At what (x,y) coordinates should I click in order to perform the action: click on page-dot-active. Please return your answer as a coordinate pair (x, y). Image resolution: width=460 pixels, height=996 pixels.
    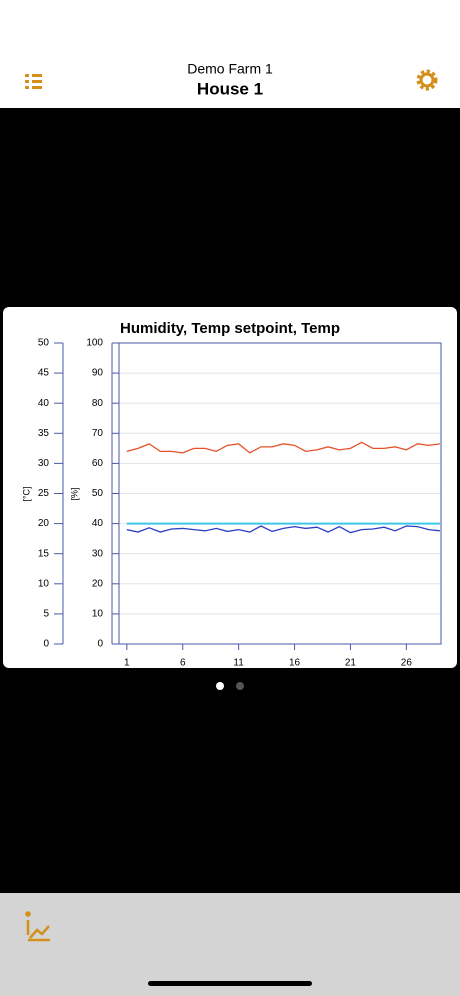
    Looking at the image, I should click on (220, 686).